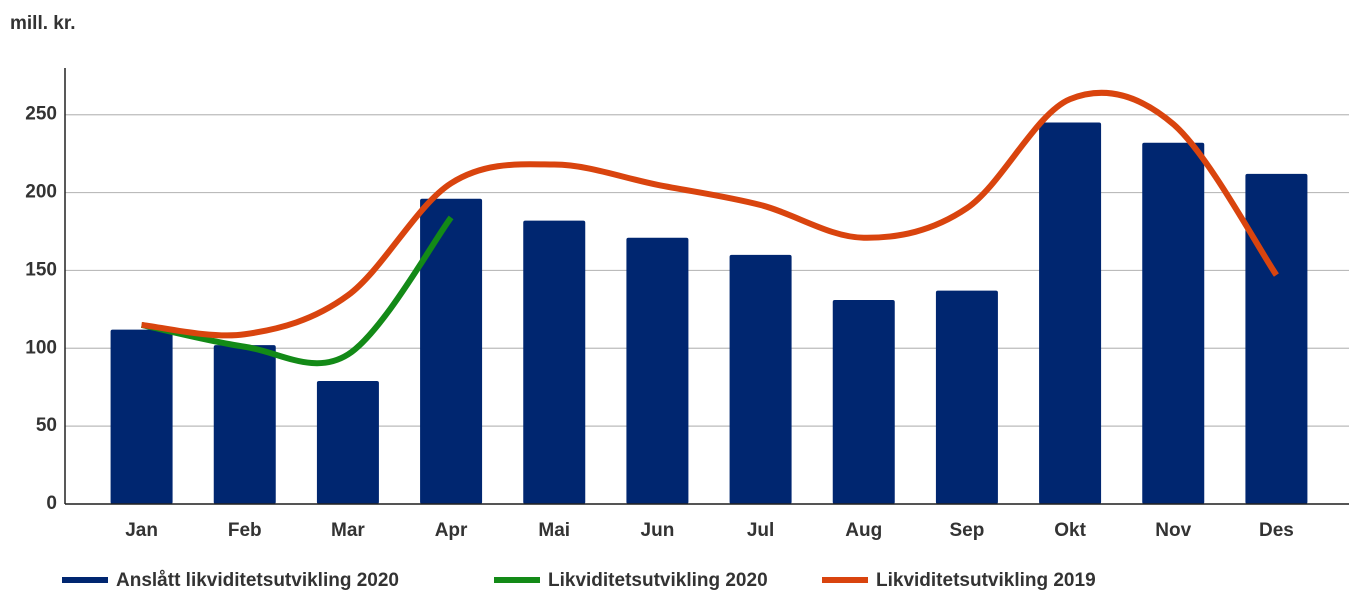 The width and height of the screenshot is (1349, 594). What do you see at coordinates (41, 192) in the screenshot?
I see `y-tick-label: 200` at bounding box center [41, 192].